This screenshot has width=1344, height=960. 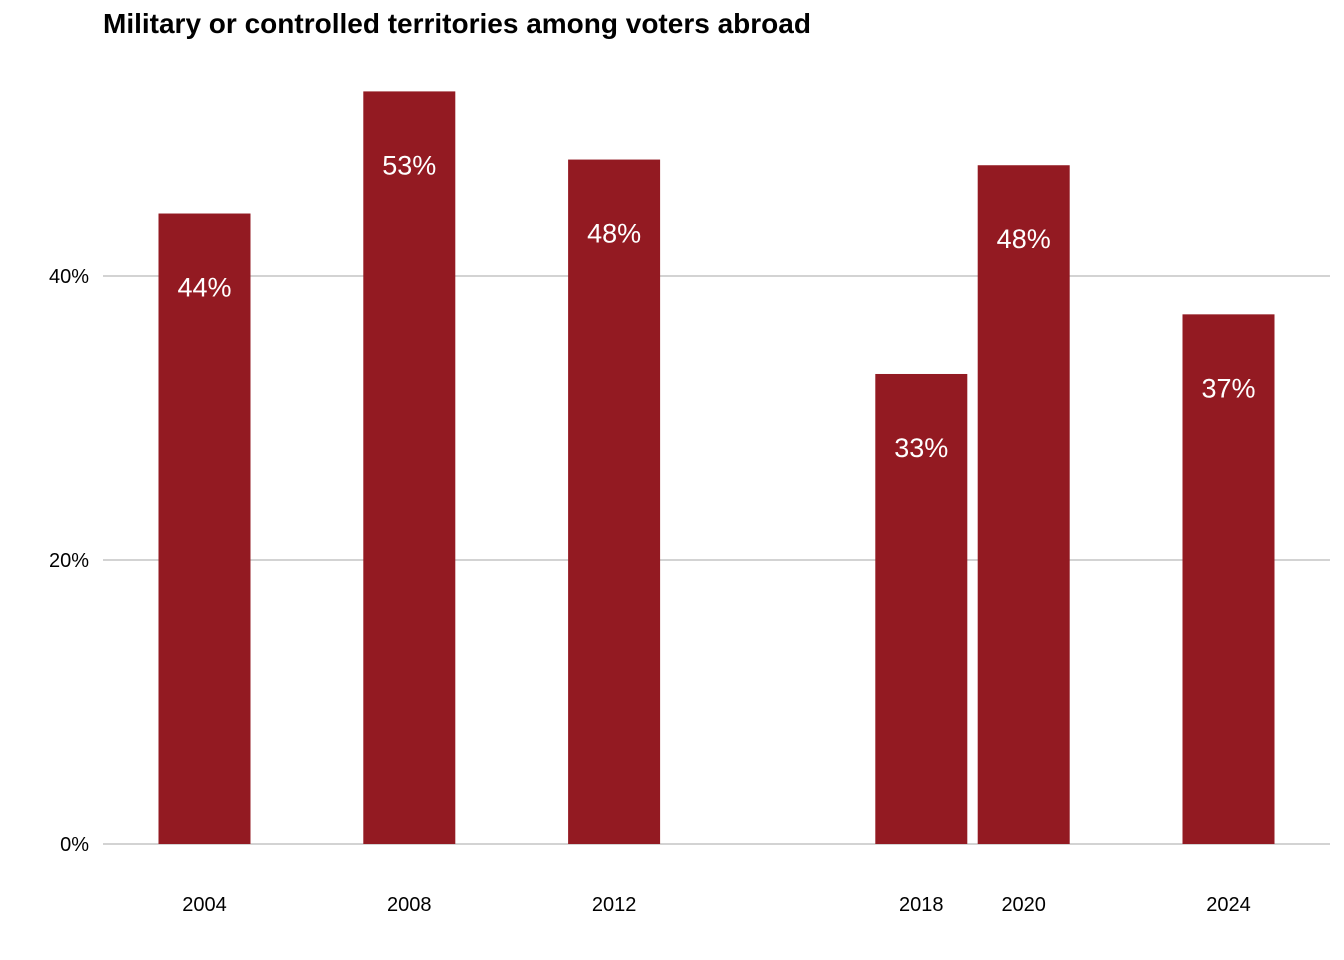 What do you see at coordinates (921, 608) in the screenshot?
I see `bar-2018` at bounding box center [921, 608].